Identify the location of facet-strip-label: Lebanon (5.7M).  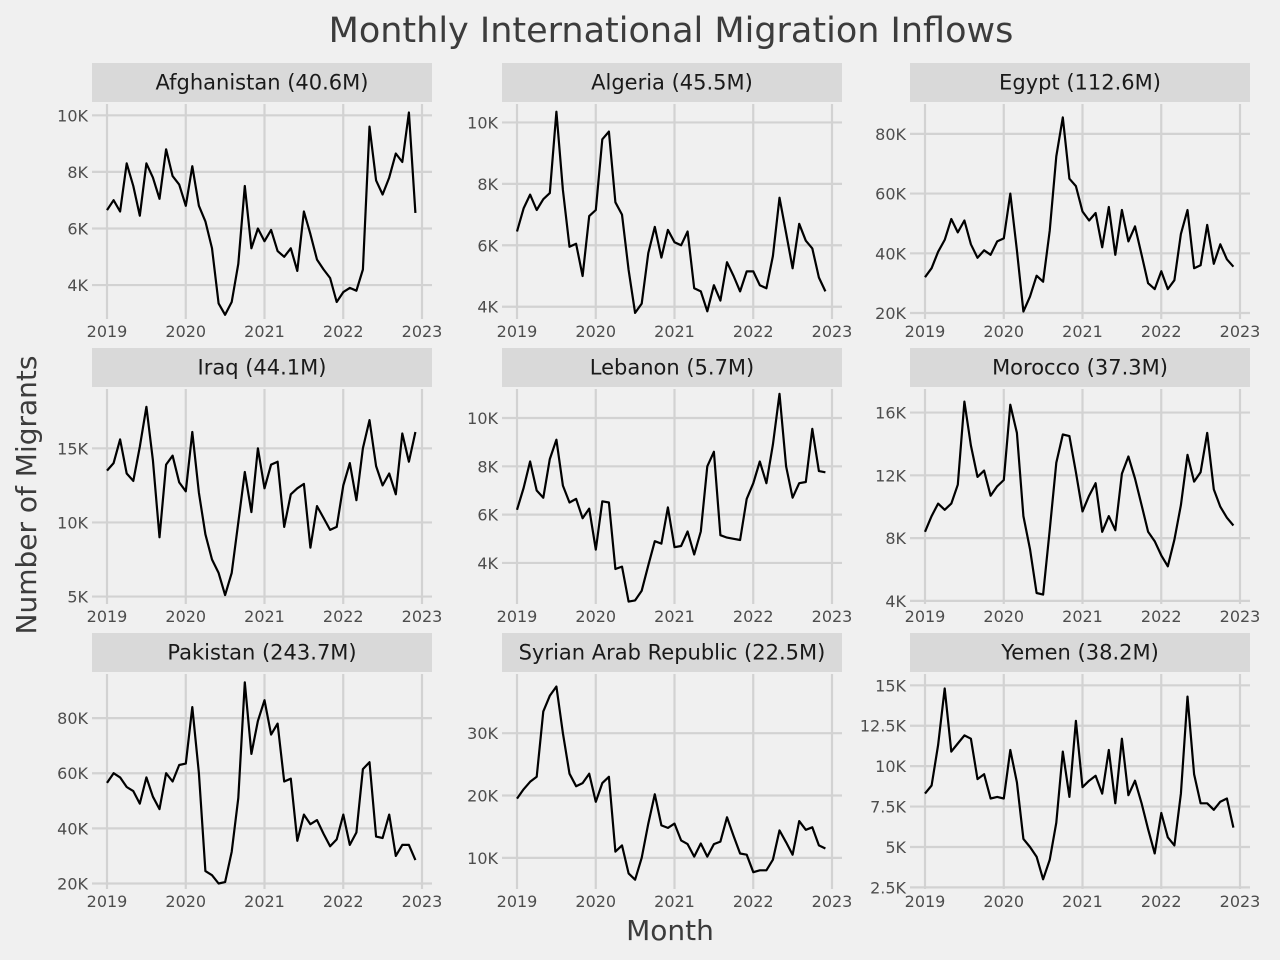
(672, 368).